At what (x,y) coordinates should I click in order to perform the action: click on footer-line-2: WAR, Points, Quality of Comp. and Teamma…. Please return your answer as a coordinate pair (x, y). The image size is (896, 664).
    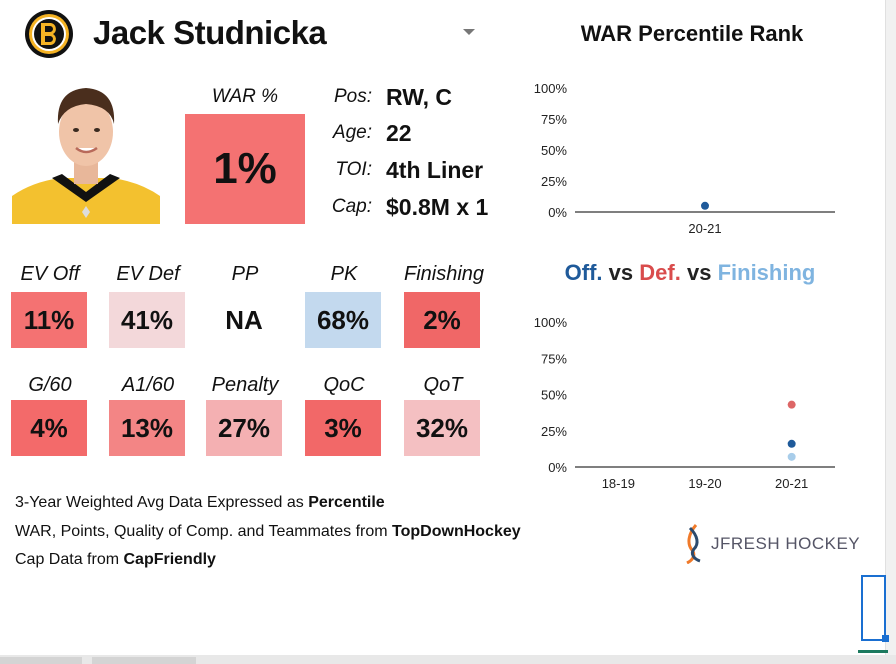
    Looking at the image, I should click on (268, 532).